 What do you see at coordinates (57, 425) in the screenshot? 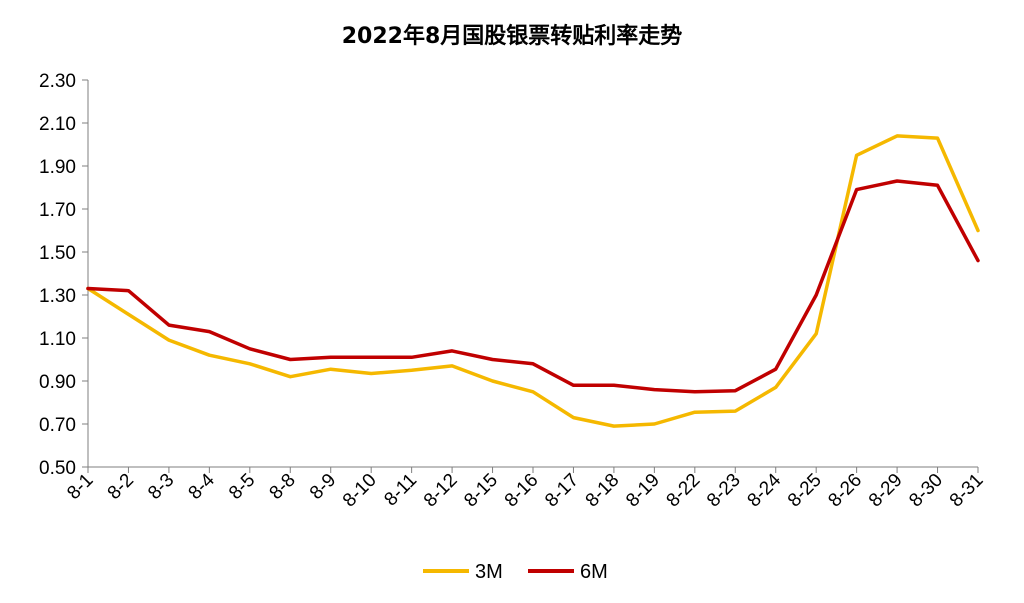
I see `y-tick-label: 0.70` at bounding box center [57, 425].